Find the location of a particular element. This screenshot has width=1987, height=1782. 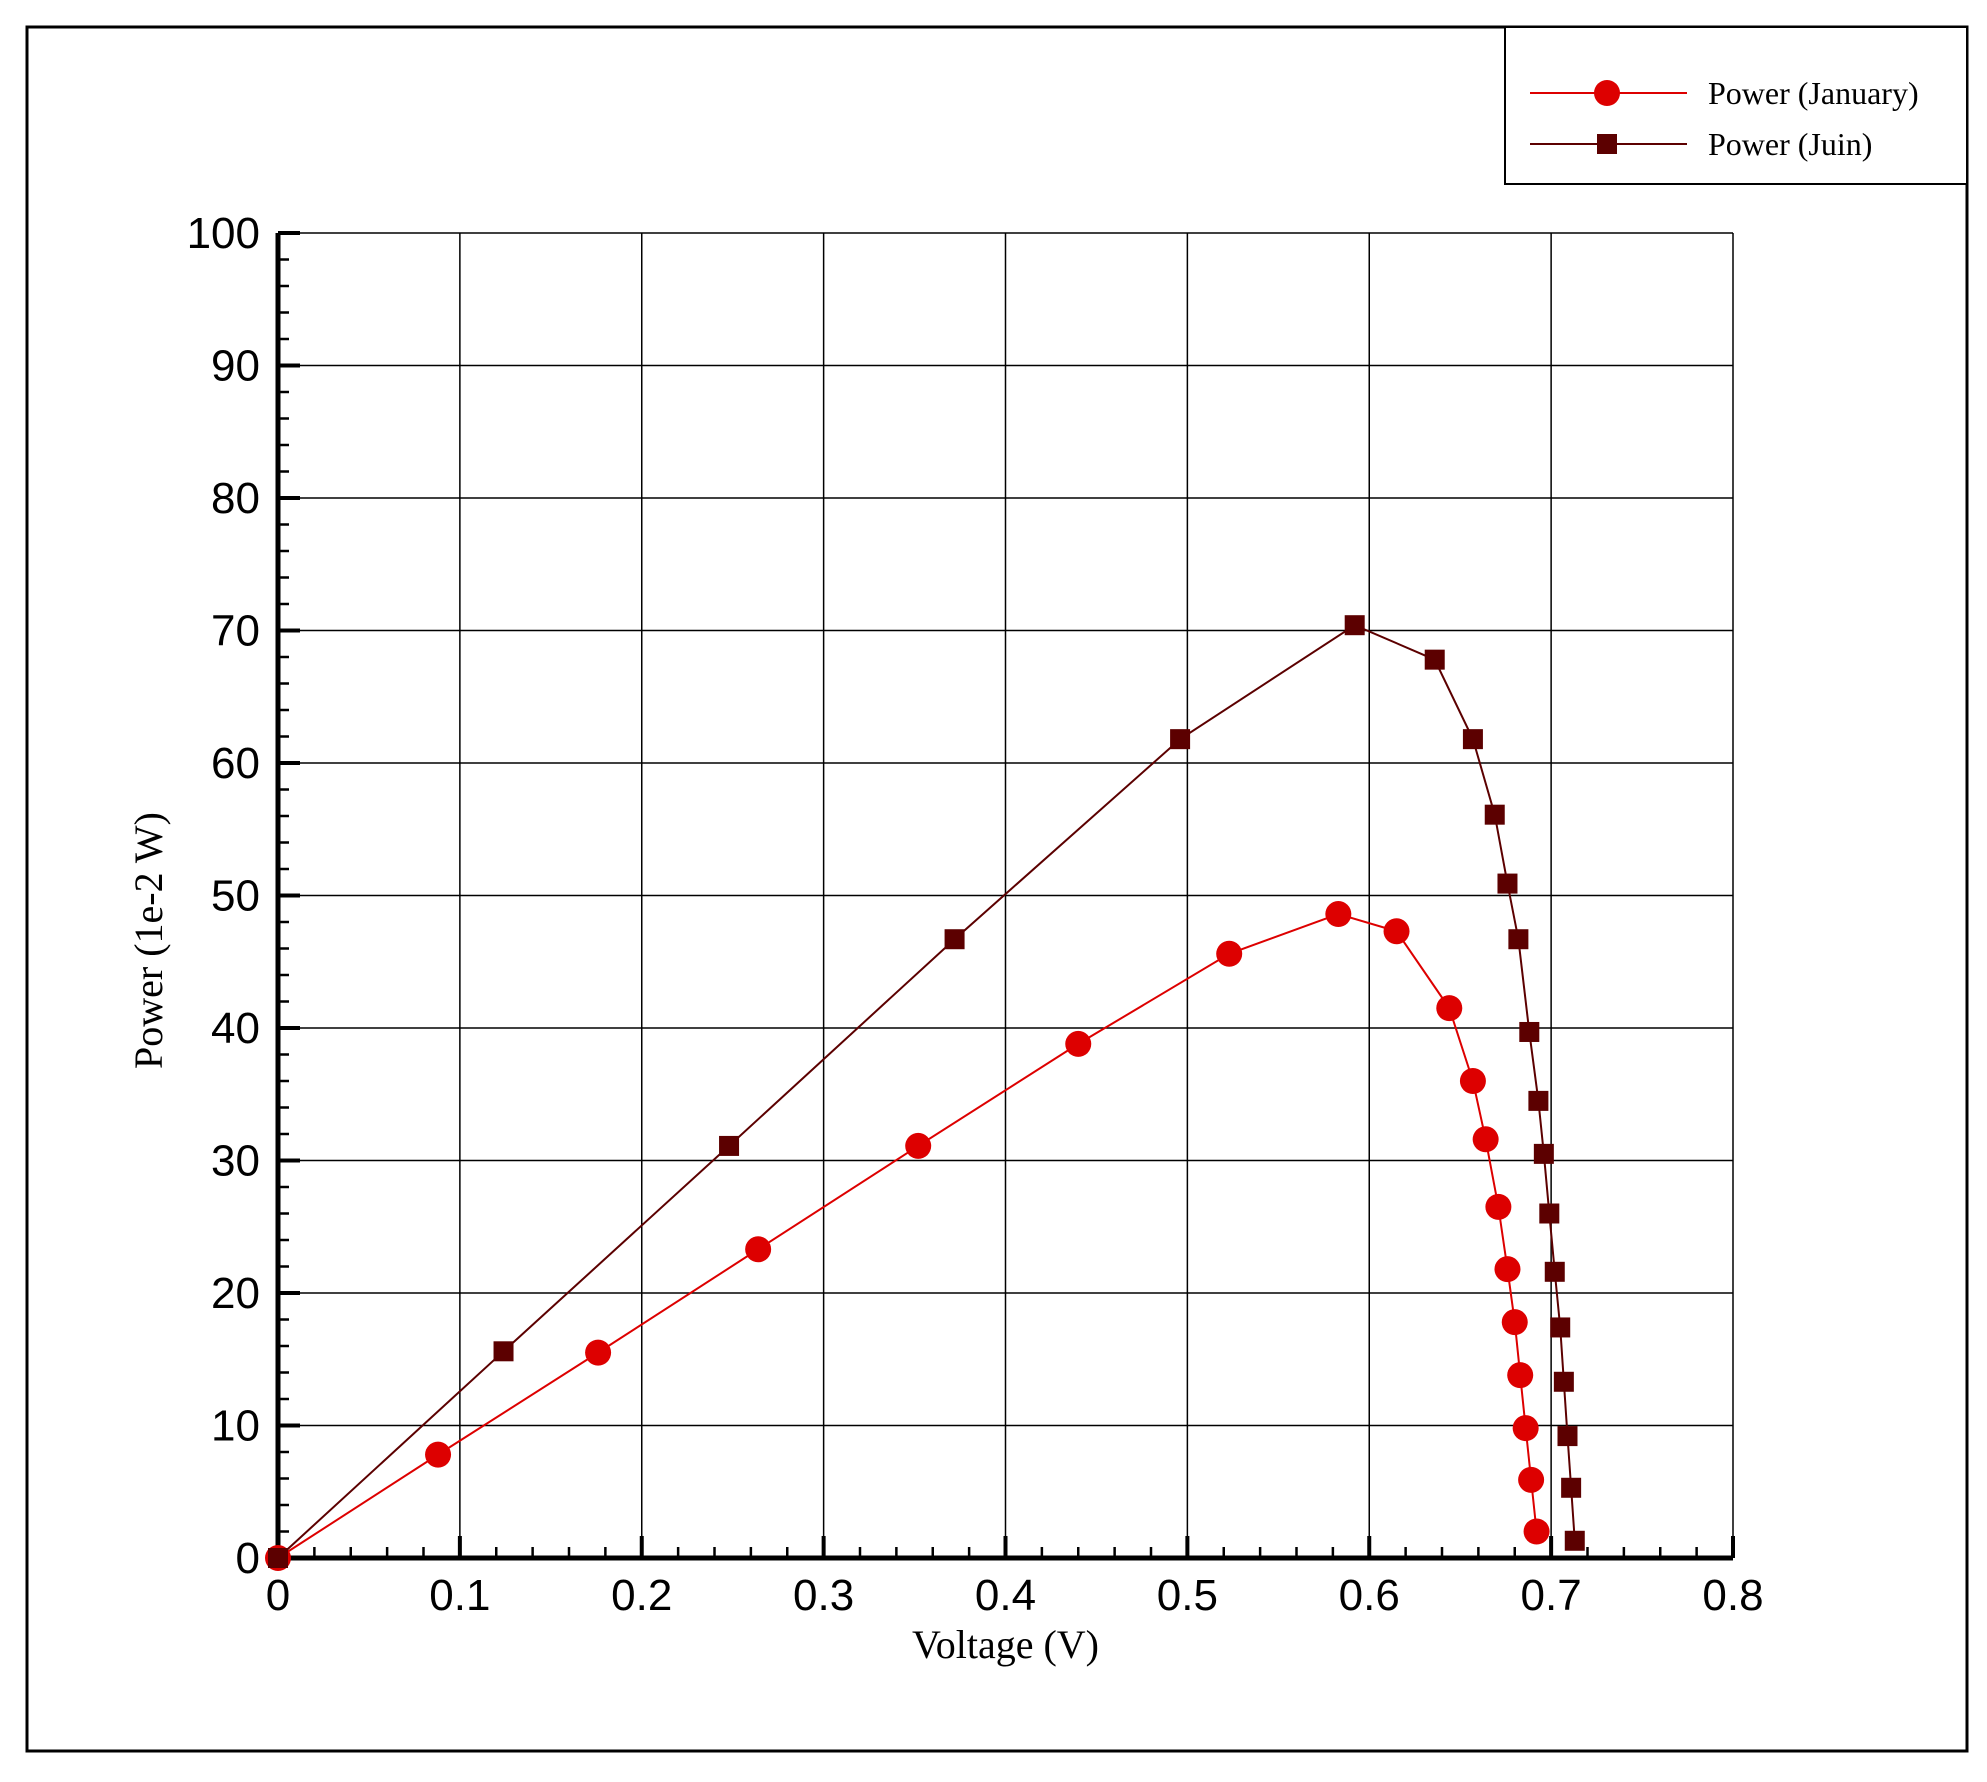

legend: Power (January) Power (Juin) is located at coordinates (1736, 105).